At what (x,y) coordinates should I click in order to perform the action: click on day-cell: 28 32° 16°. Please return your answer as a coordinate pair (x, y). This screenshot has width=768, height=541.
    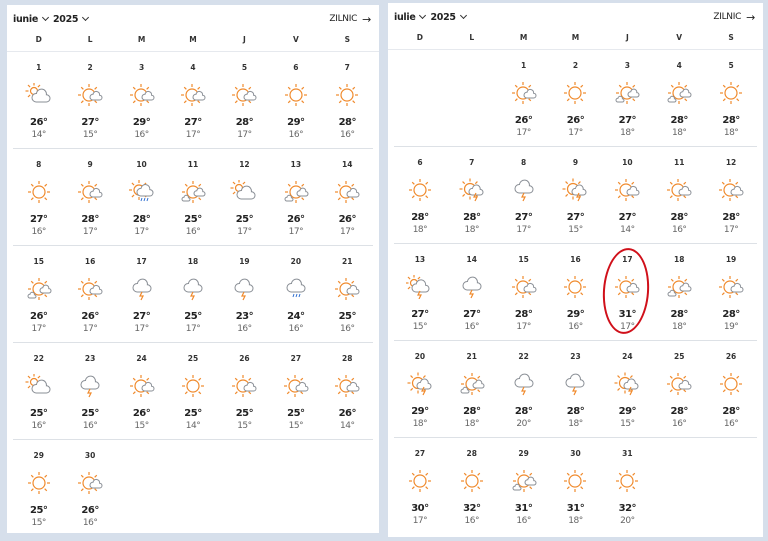
    Looking at the image, I should click on (472, 486).